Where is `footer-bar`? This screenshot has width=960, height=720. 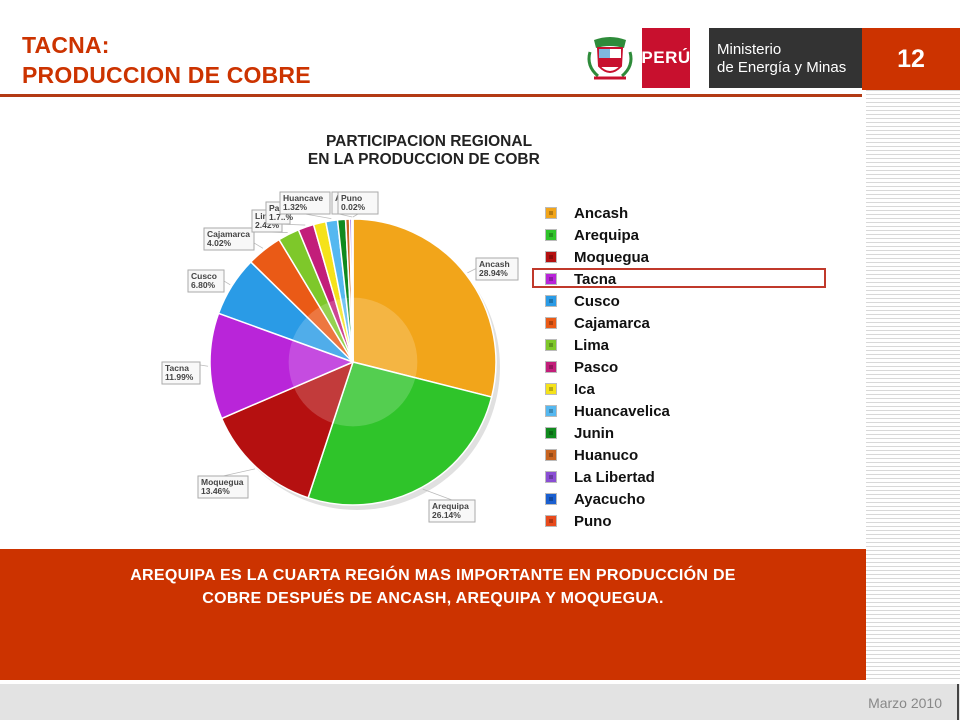 footer-bar is located at coordinates (480, 702).